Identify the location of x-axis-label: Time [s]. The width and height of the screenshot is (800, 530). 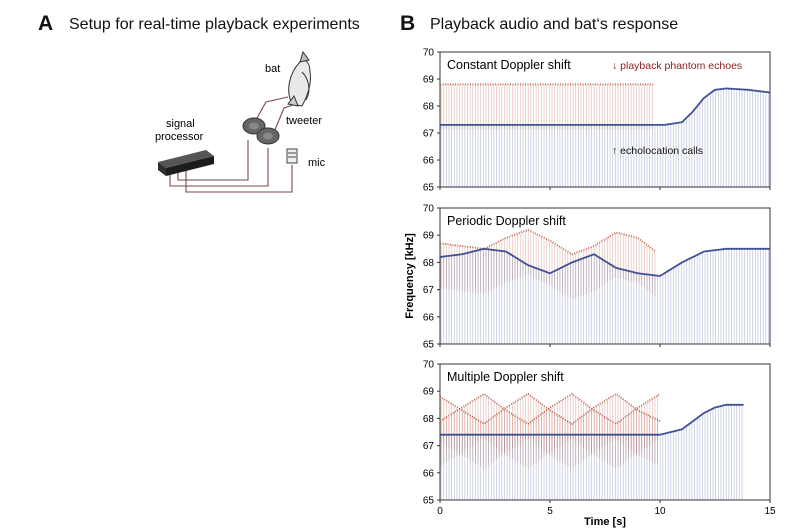
(605, 522).